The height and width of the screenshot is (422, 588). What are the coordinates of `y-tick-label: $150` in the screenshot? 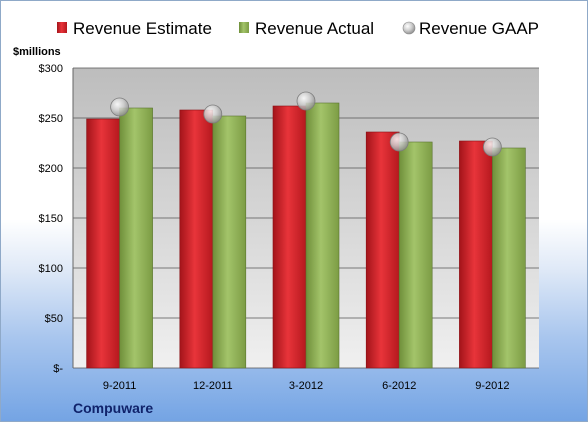 It's located at (51, 219).